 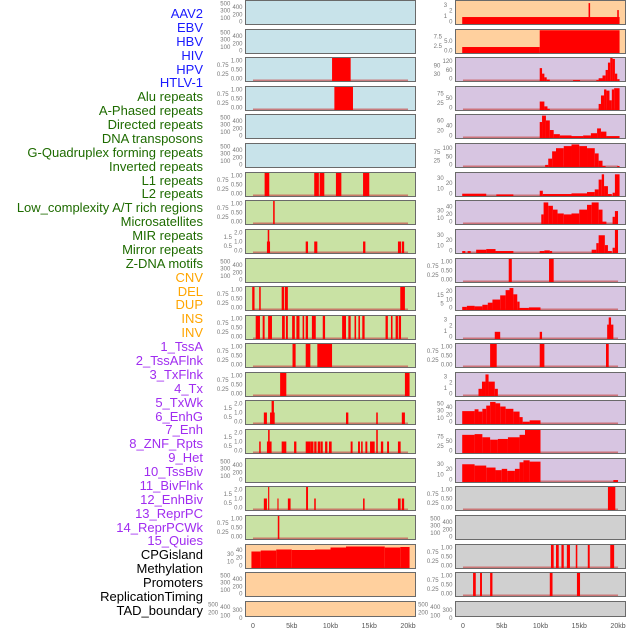 I want to click on track-panel: 0.00.51.01.52.0, so click(x=320, y=442).